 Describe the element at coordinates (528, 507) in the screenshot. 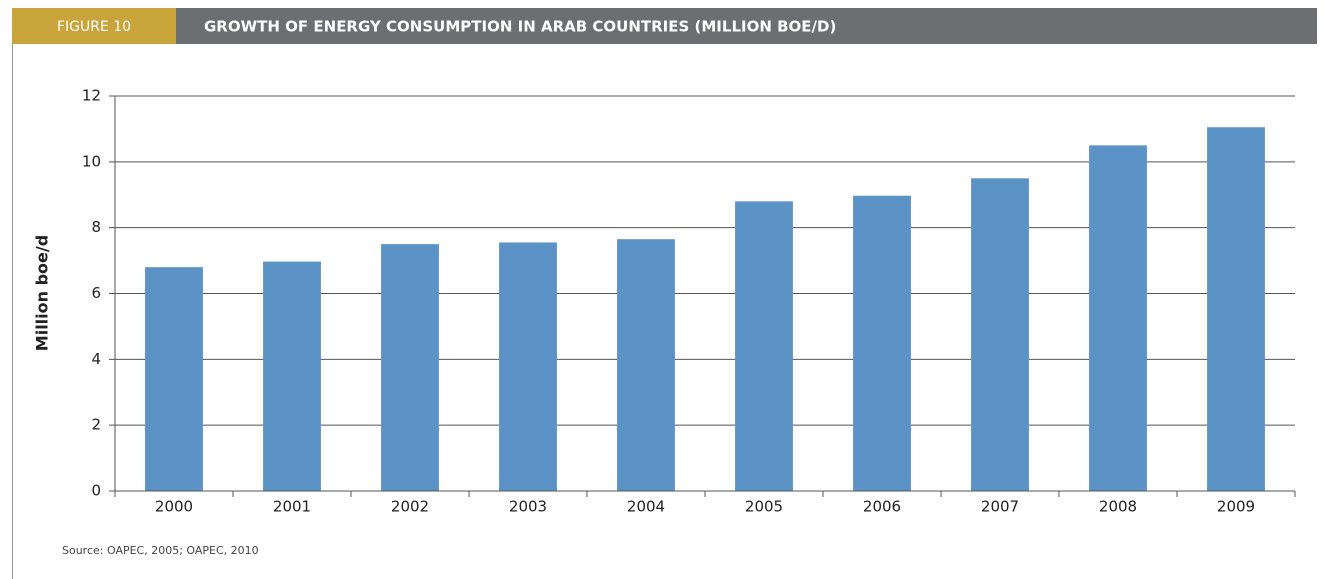

I see `x-tick-label: 2003` at that location.